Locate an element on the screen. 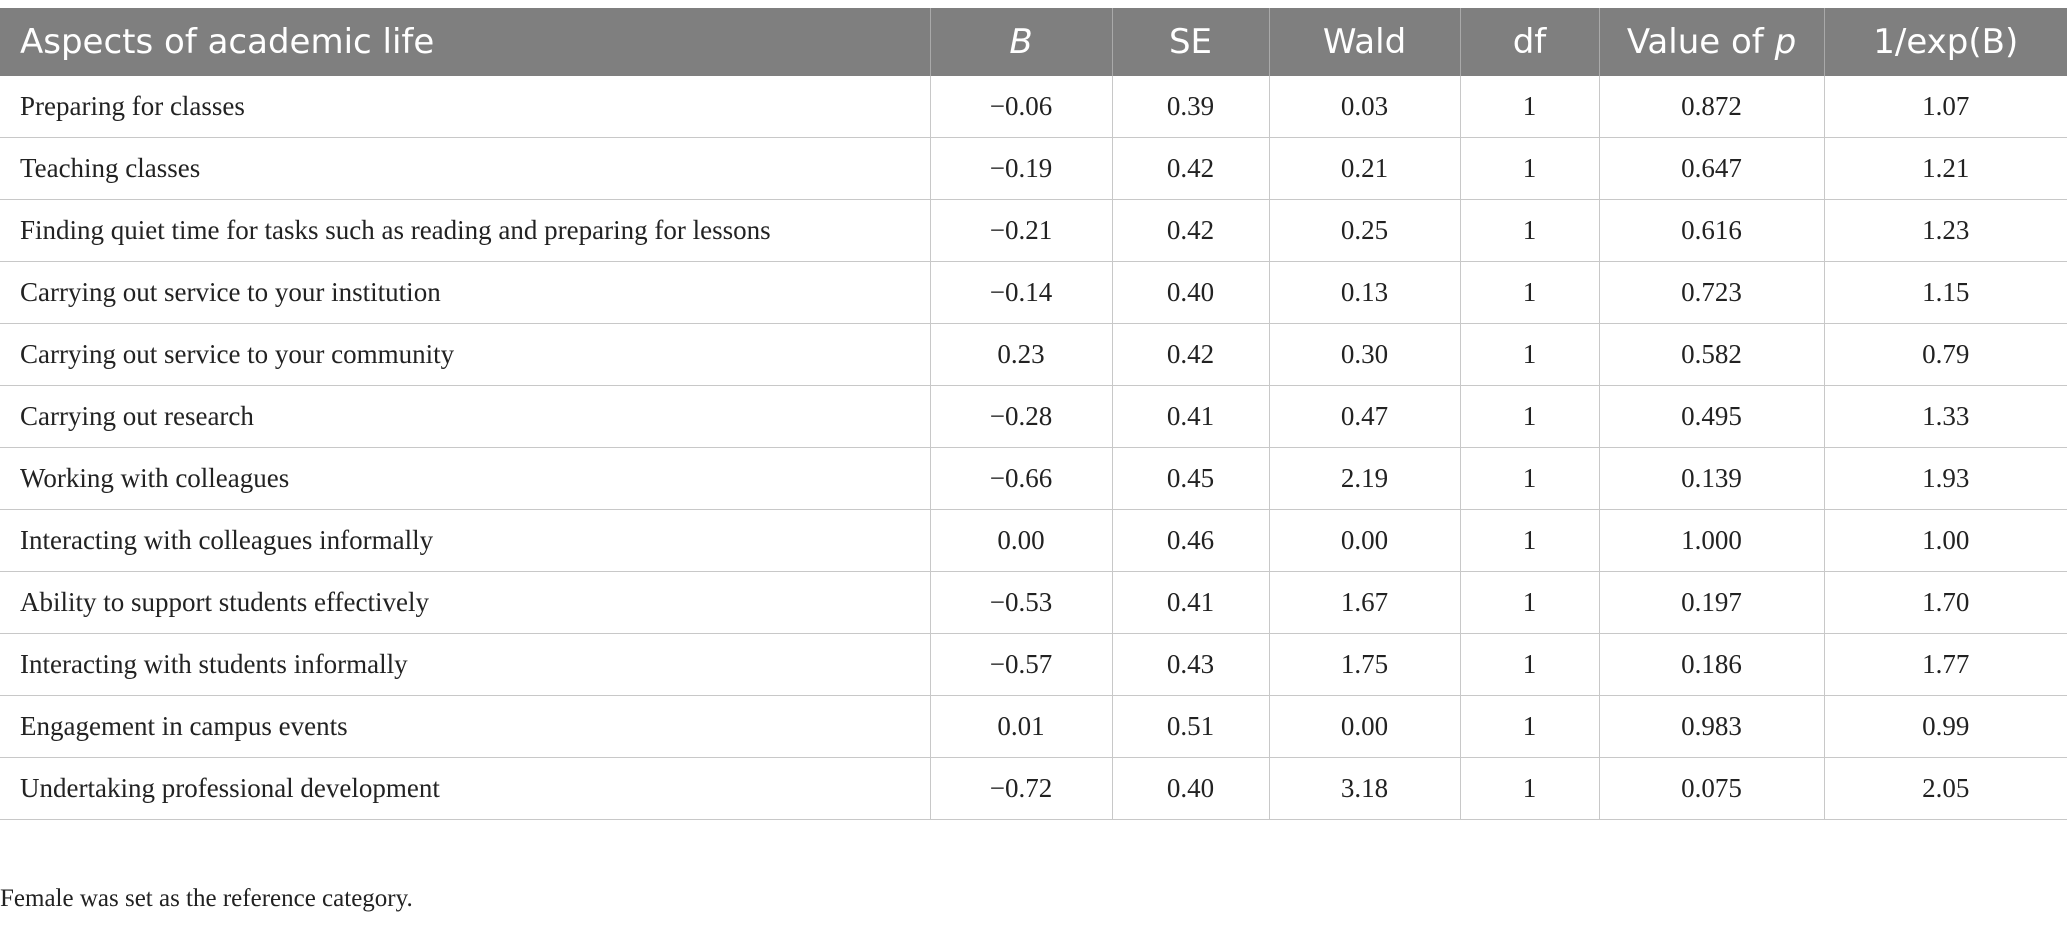 This screenshot has width=2067, height=926. cell-aspect: Carrying out research is located at coordinates (465, 416).